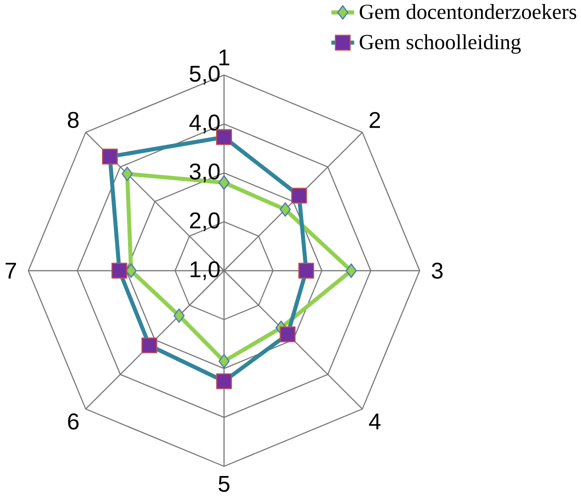  What do you see at coordinates (204, 124) in the screenshot?
I see `y-tick-label: 4,0` at bounding box center [204, 124].